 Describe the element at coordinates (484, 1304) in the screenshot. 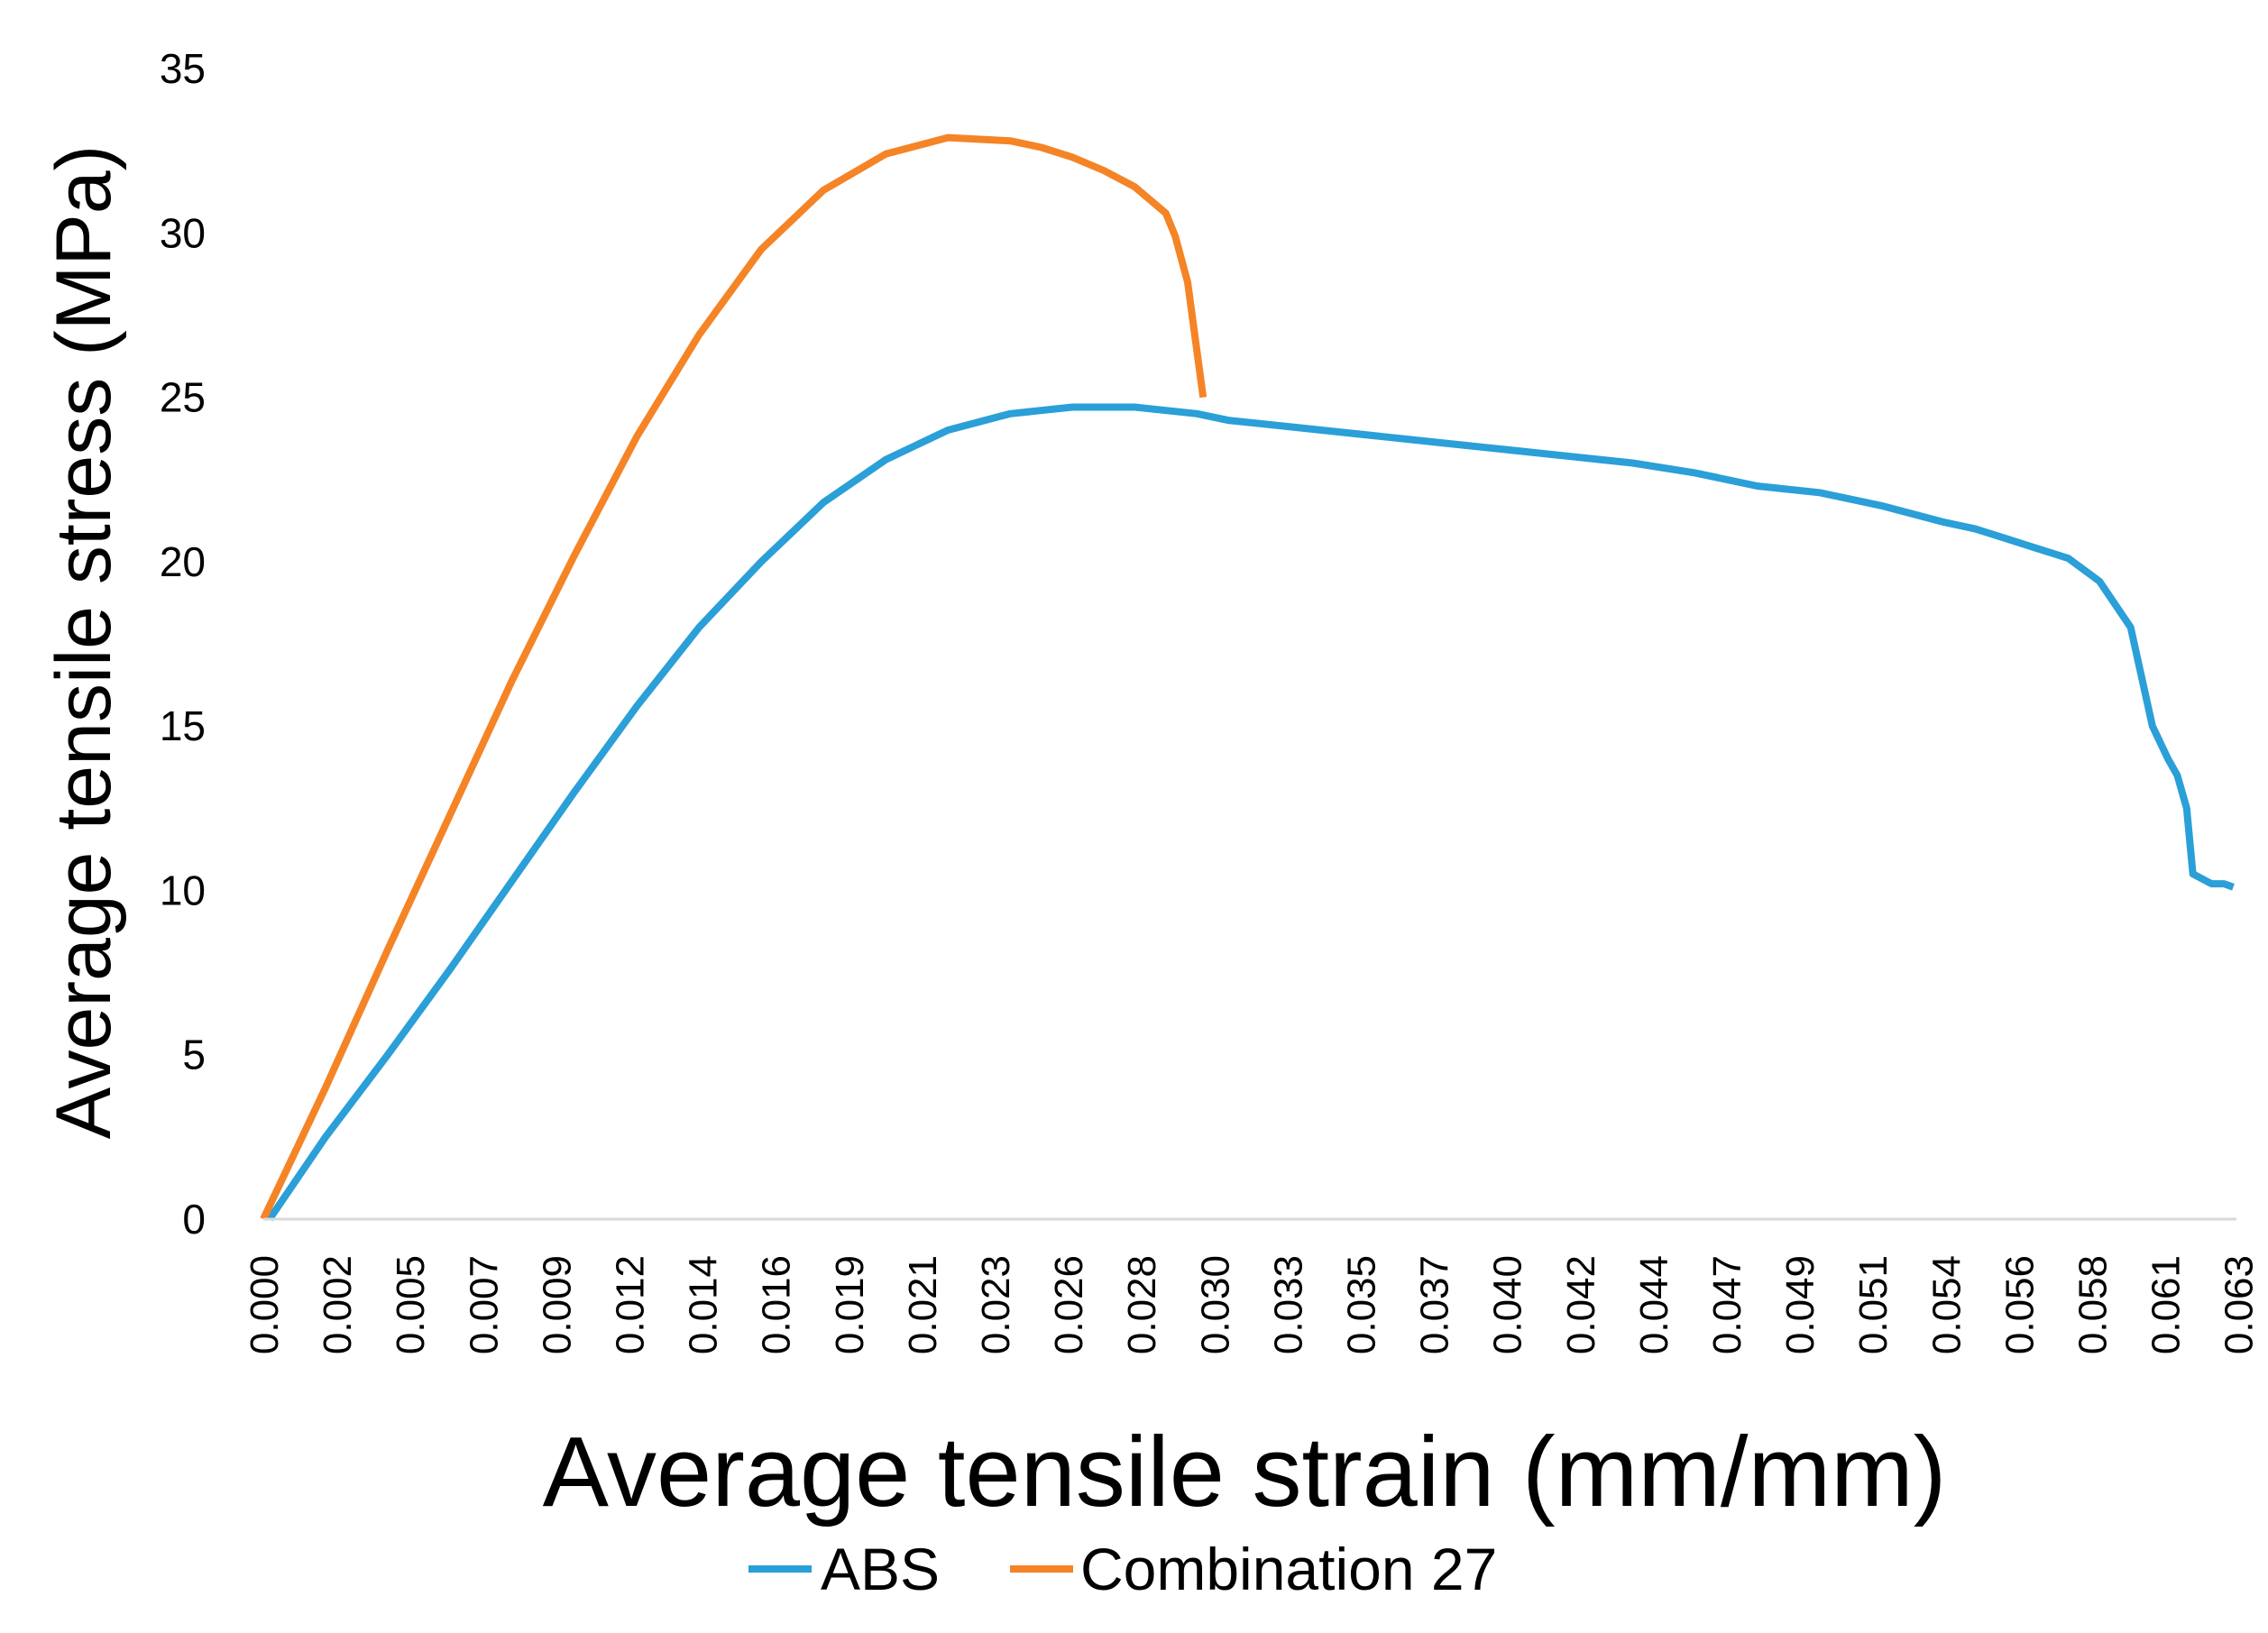

I see `x-tick-label: 0.007` at that location.